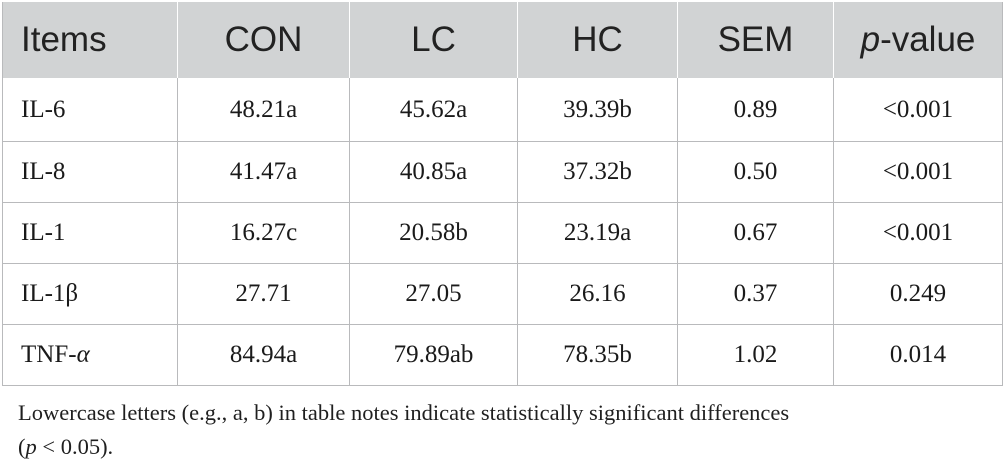  Describe the element at coordinates (433, 294) in the screenshot. I see `cell-lc: 27.05` at that location.